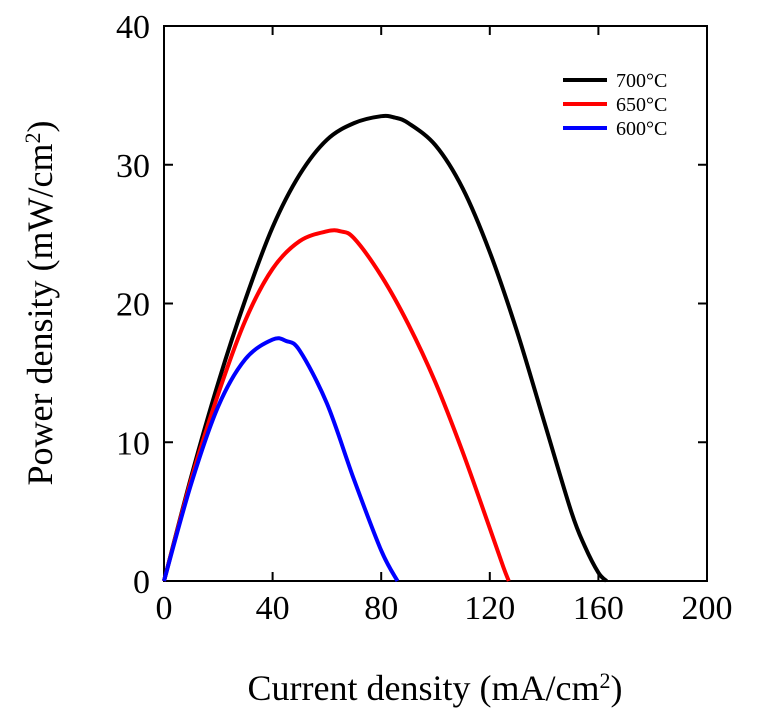 The width and height of the screenshot is (769, 708). What do you see at coordinates (641, 105) in the screenshot?
I see `legend-label: 650°C` at bounding box center [641, 105].